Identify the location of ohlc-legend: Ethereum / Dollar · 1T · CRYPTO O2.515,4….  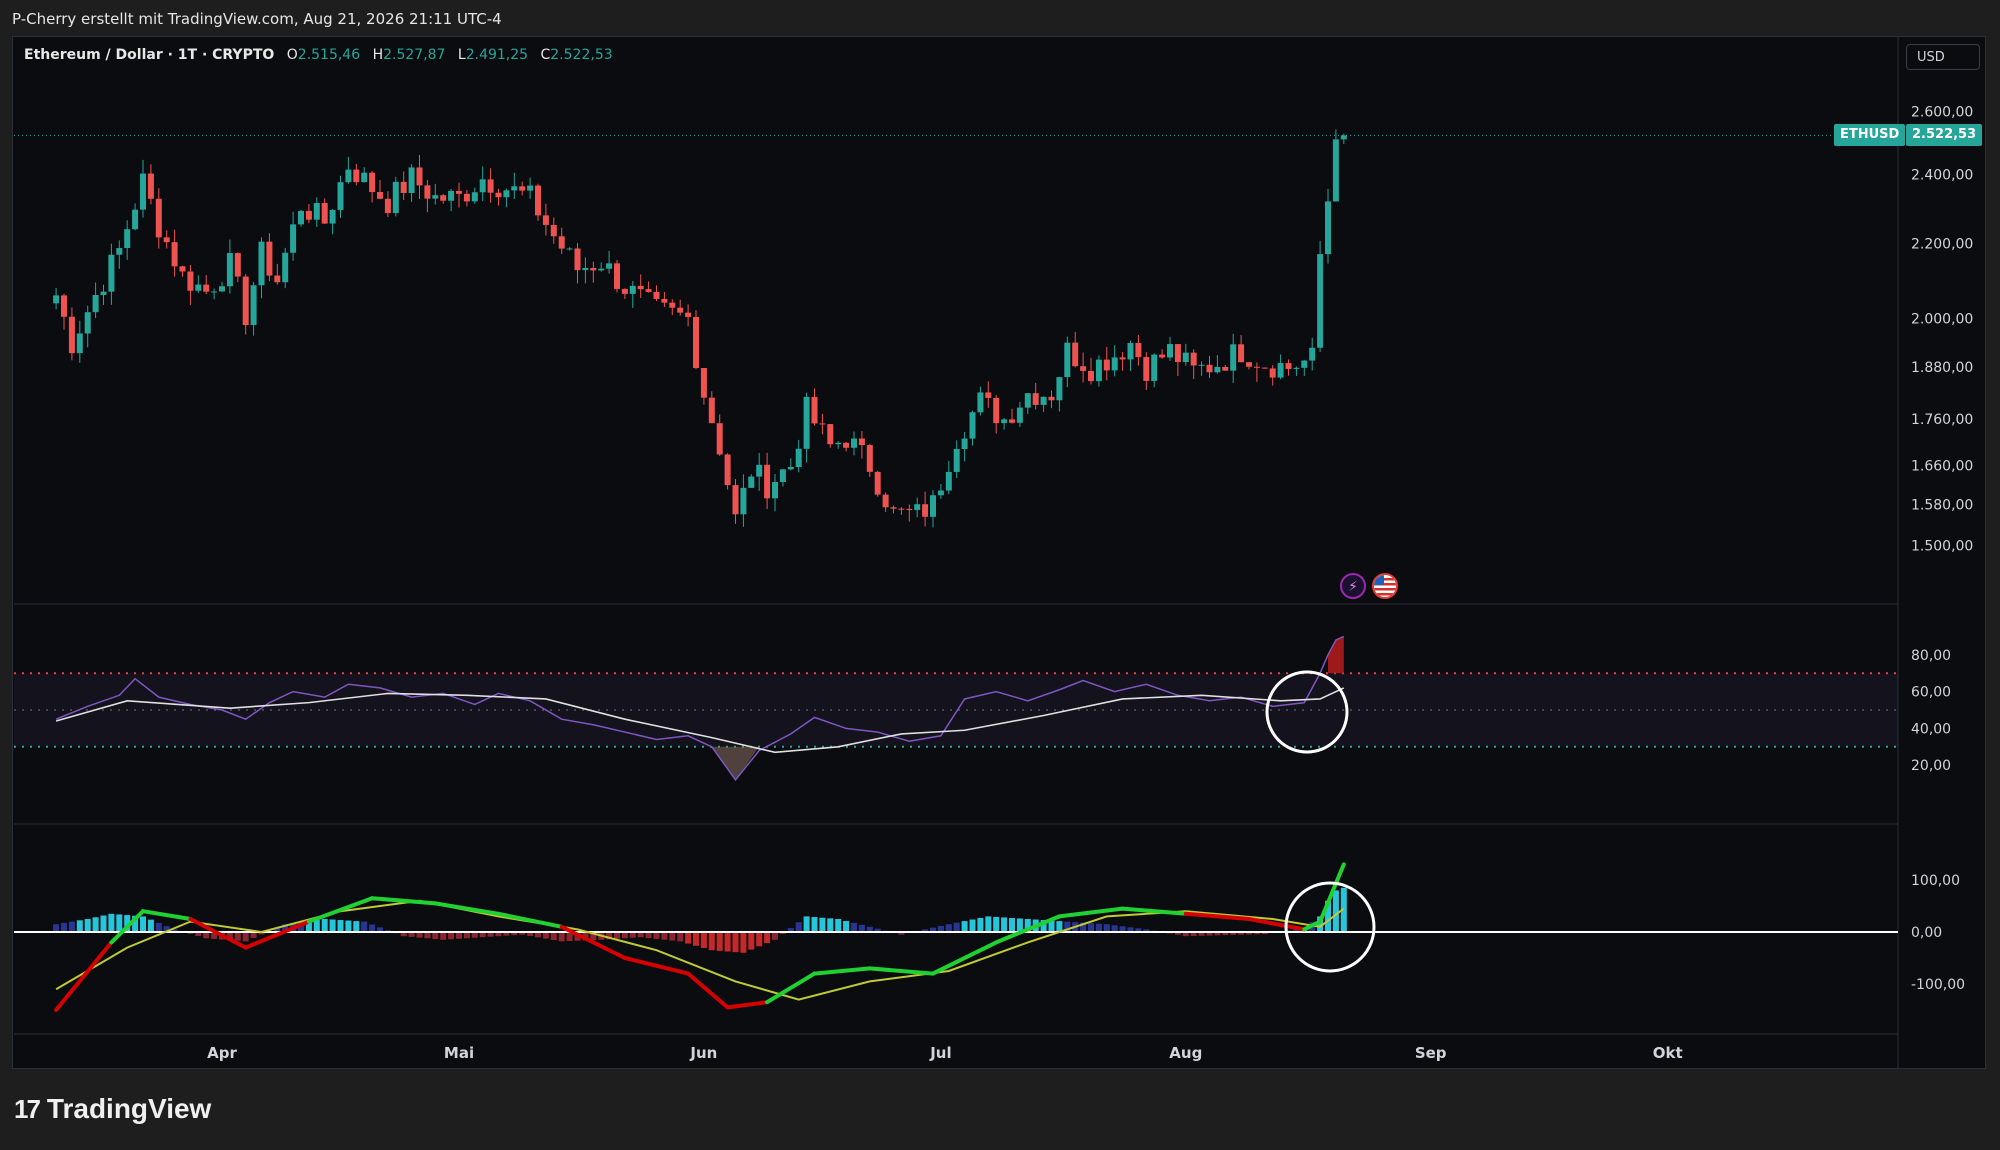
(318, 55).